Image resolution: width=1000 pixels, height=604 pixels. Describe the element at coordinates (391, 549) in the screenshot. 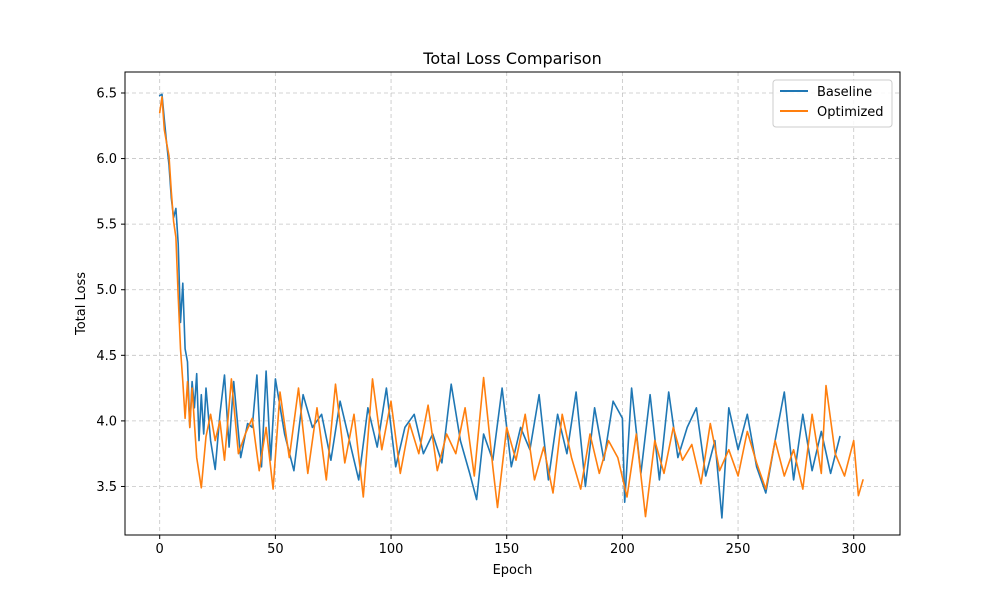

I see `x-tick-label: 100` at that location.